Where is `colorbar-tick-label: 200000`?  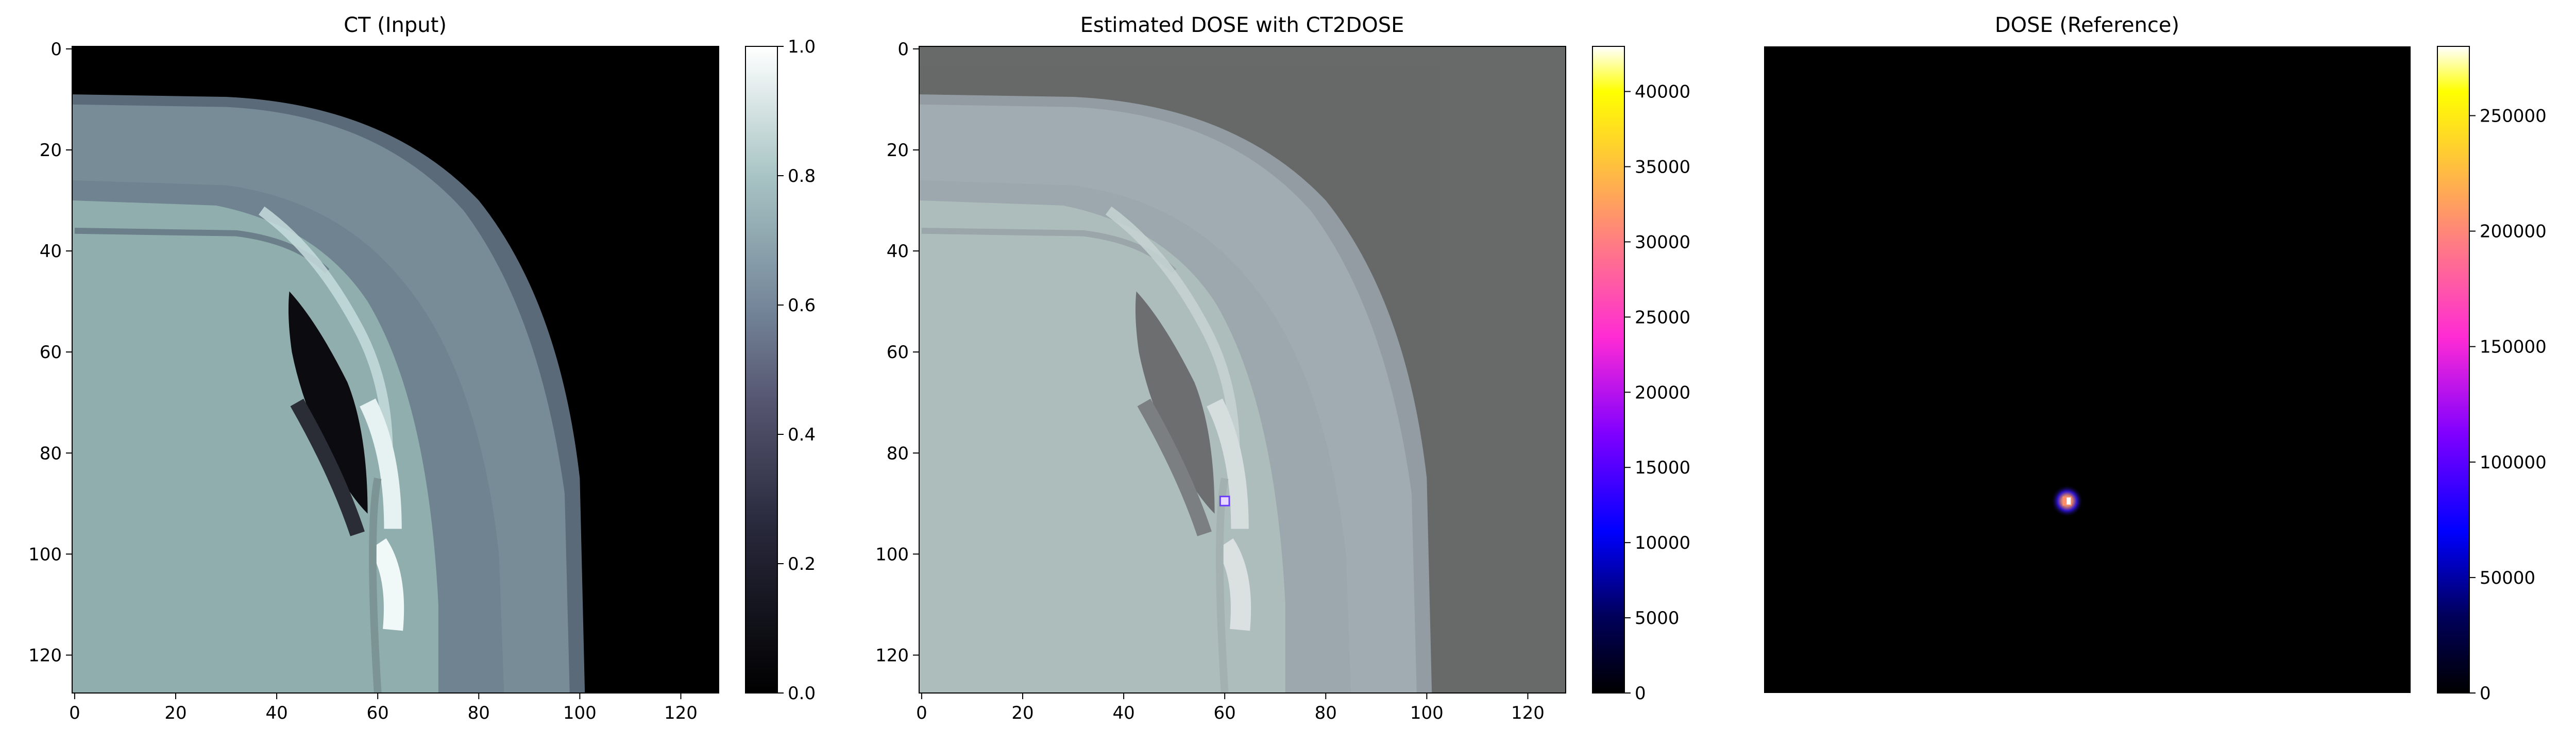 colorbar-tick-label: 200000 is located at coordinates (2513, 232).